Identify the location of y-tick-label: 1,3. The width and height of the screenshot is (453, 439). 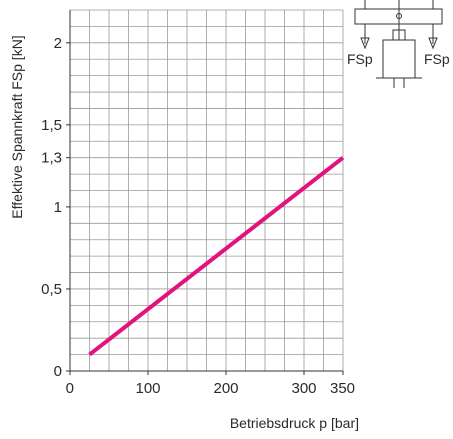
(51, 158).